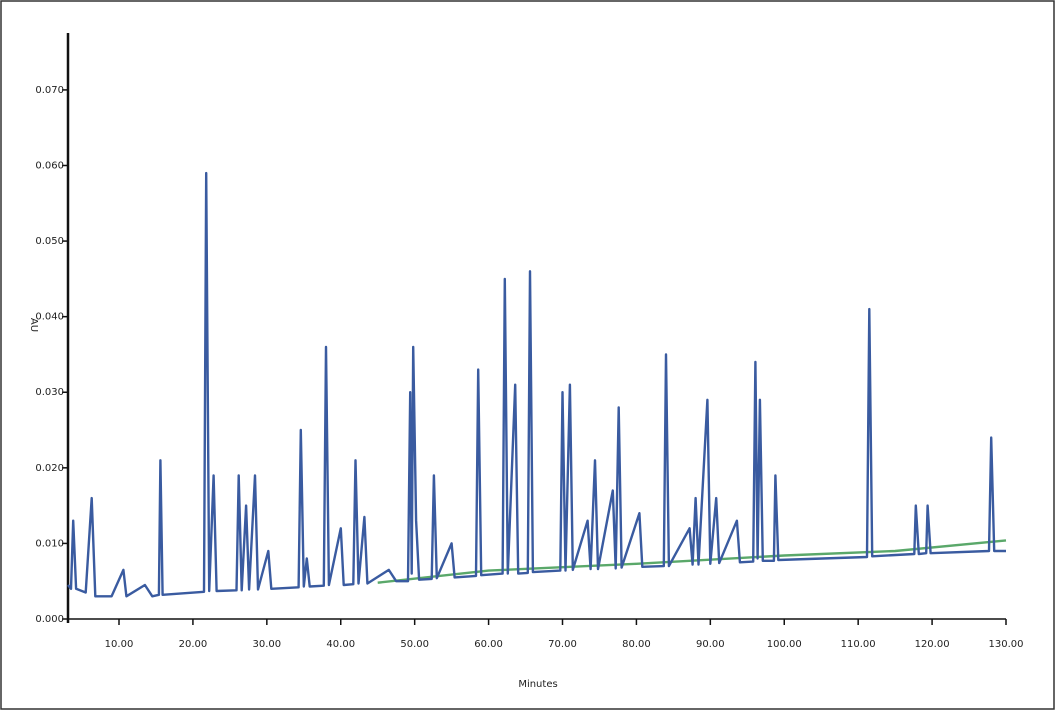  I want to click on x-tick-label: 120.00, so click(932, 644).